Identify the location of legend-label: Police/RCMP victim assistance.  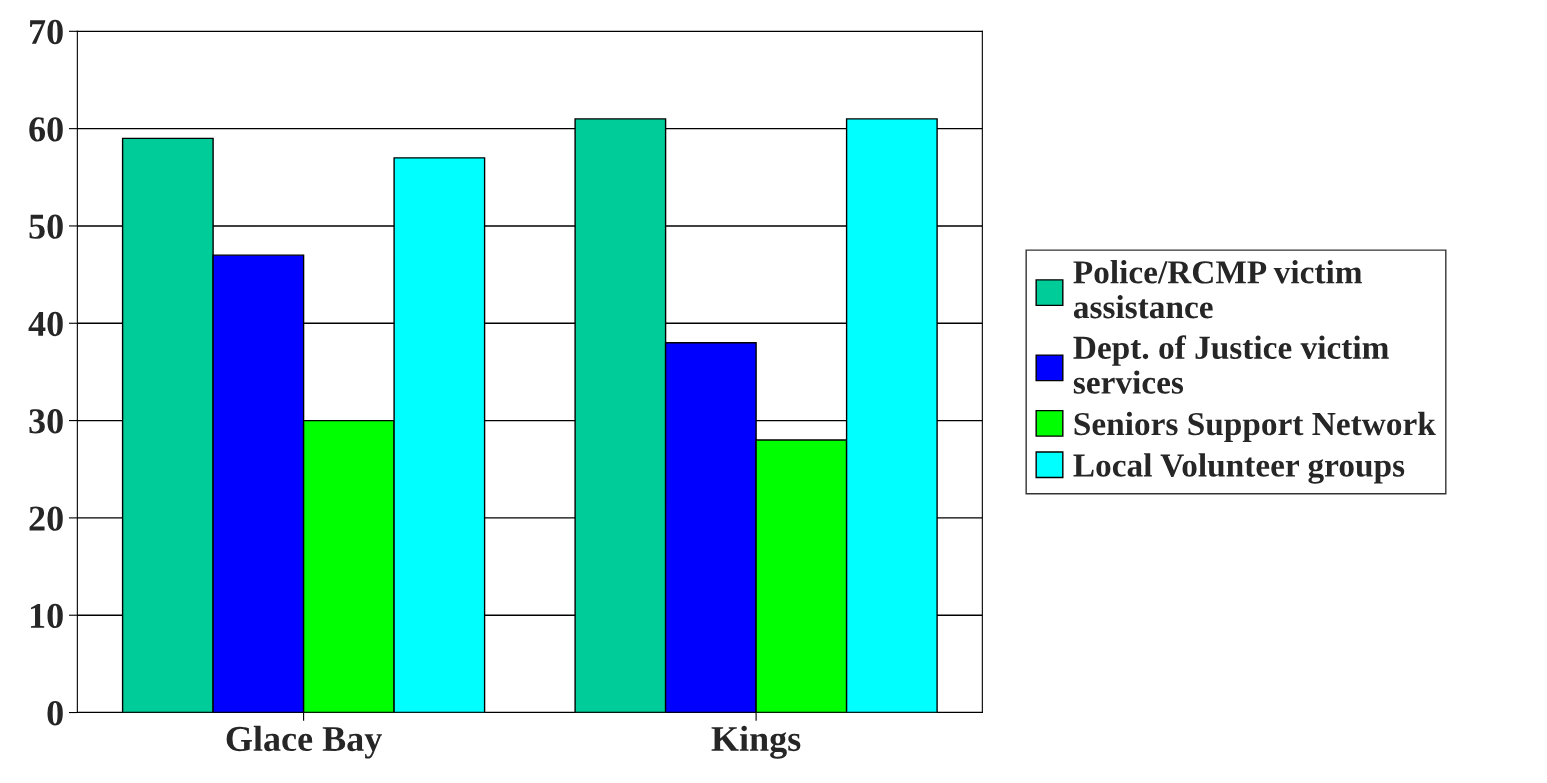
(1217, 289).